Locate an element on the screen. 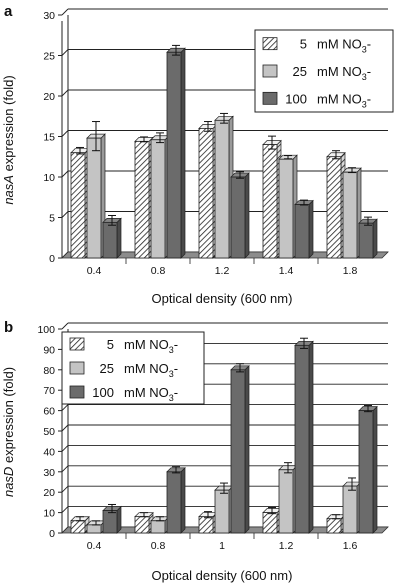  x-tick-label: 1.6 is located at coordinates (350, 546).